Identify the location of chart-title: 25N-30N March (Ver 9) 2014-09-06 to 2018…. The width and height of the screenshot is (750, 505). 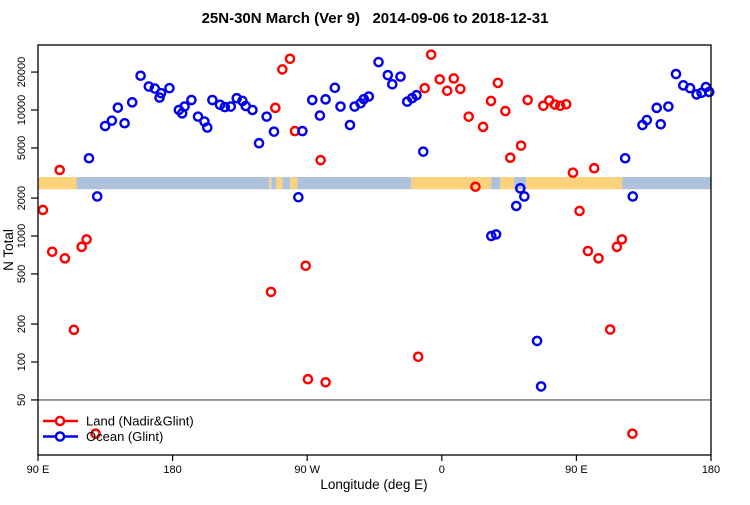
(375, 18).